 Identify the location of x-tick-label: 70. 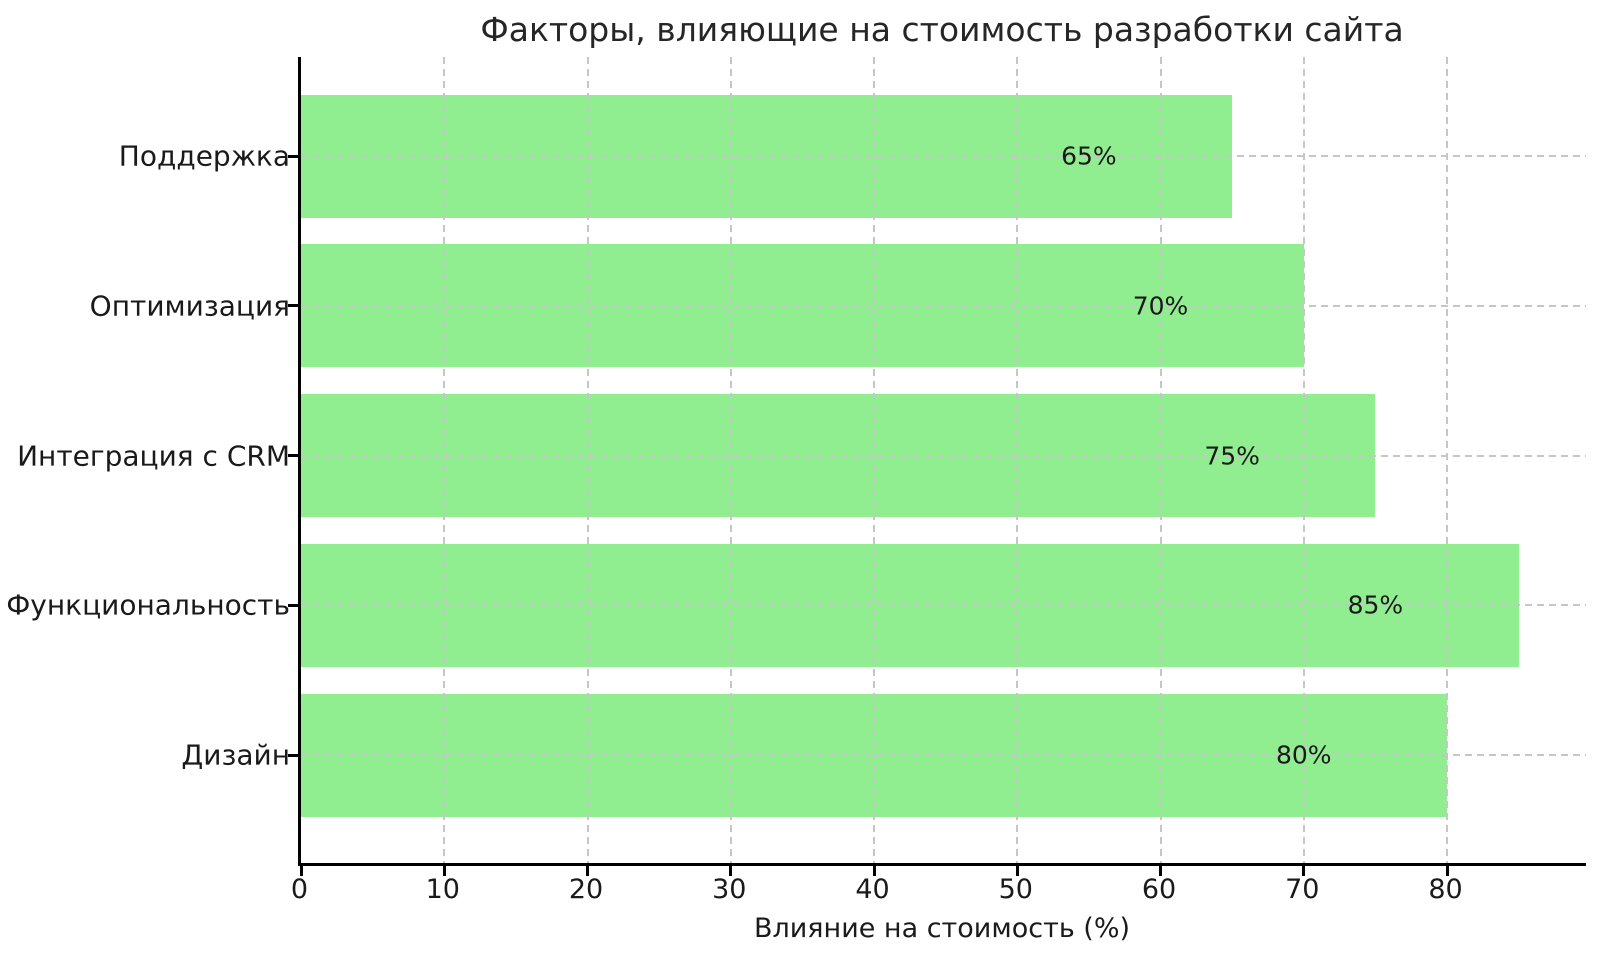
(1302, 889).